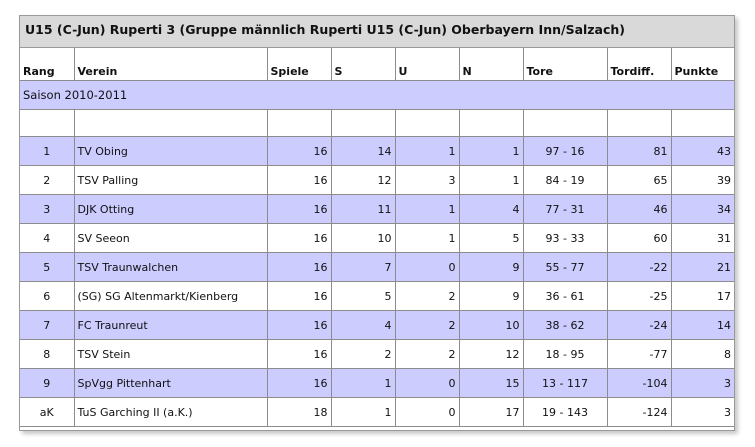 This screenshot has height=447, width=755. I want to click on header-tordiff: Tordiff., so click(639, 64).